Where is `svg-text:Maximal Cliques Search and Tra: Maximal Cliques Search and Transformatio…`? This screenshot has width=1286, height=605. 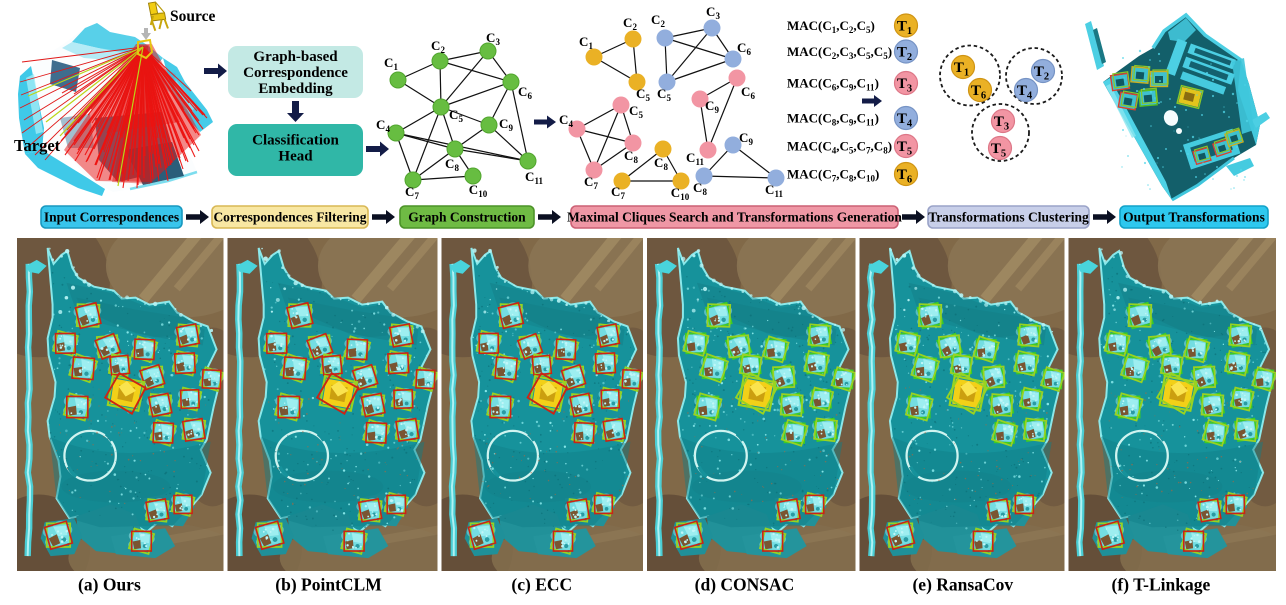
svg-text:Maximal Cliques Search and Tra: Maximal Cliques Search and Transformatio… is located at coordinates (734, 217).